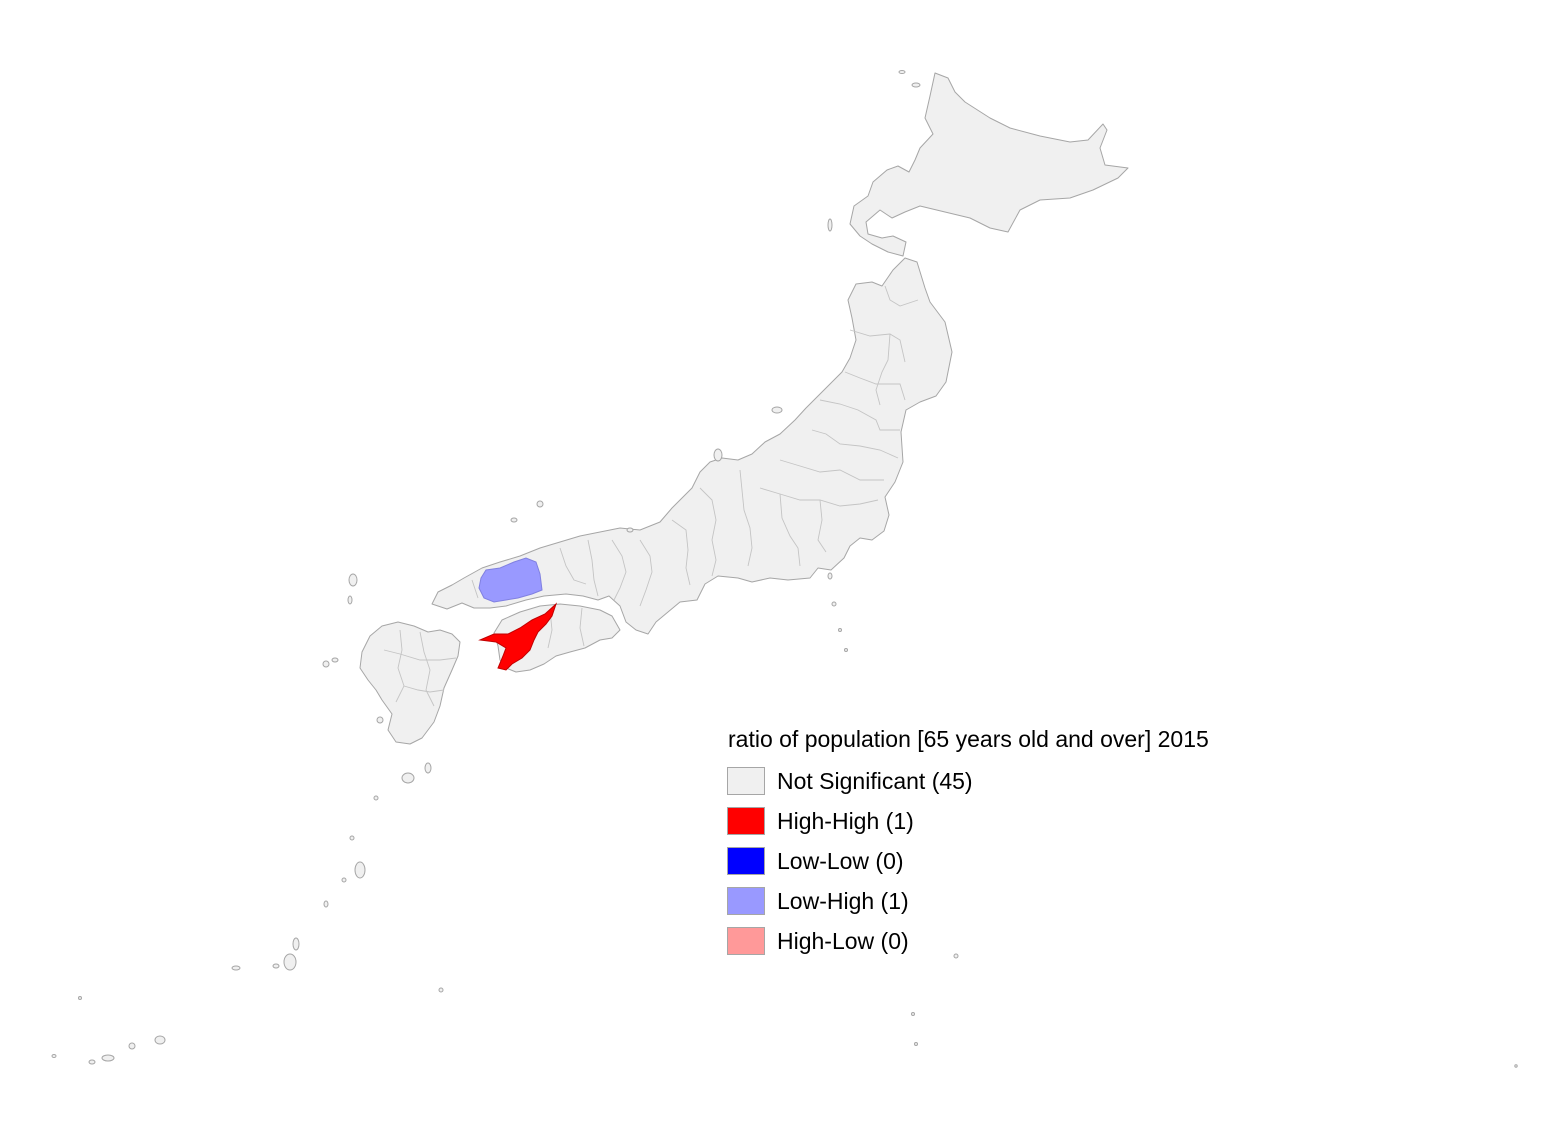 The image size is (1564, 1144). I want to click on legend-item-not-significant: Not Significant (45), so click(968, 781).